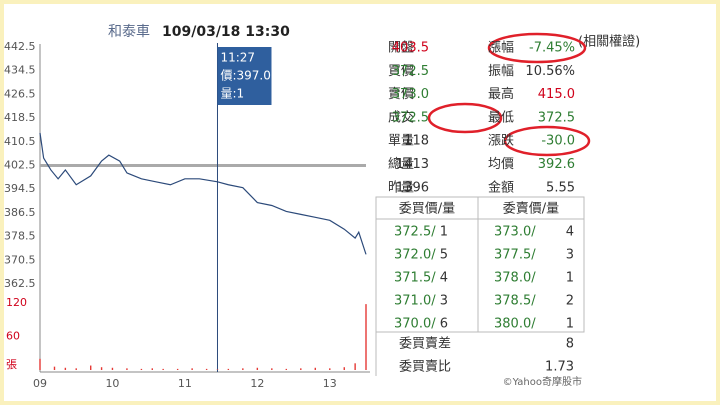 Image resolution: width=720 pixels, height=405 pixels. I want to click on order-book-header: 委買價/量, so click(427, 209).